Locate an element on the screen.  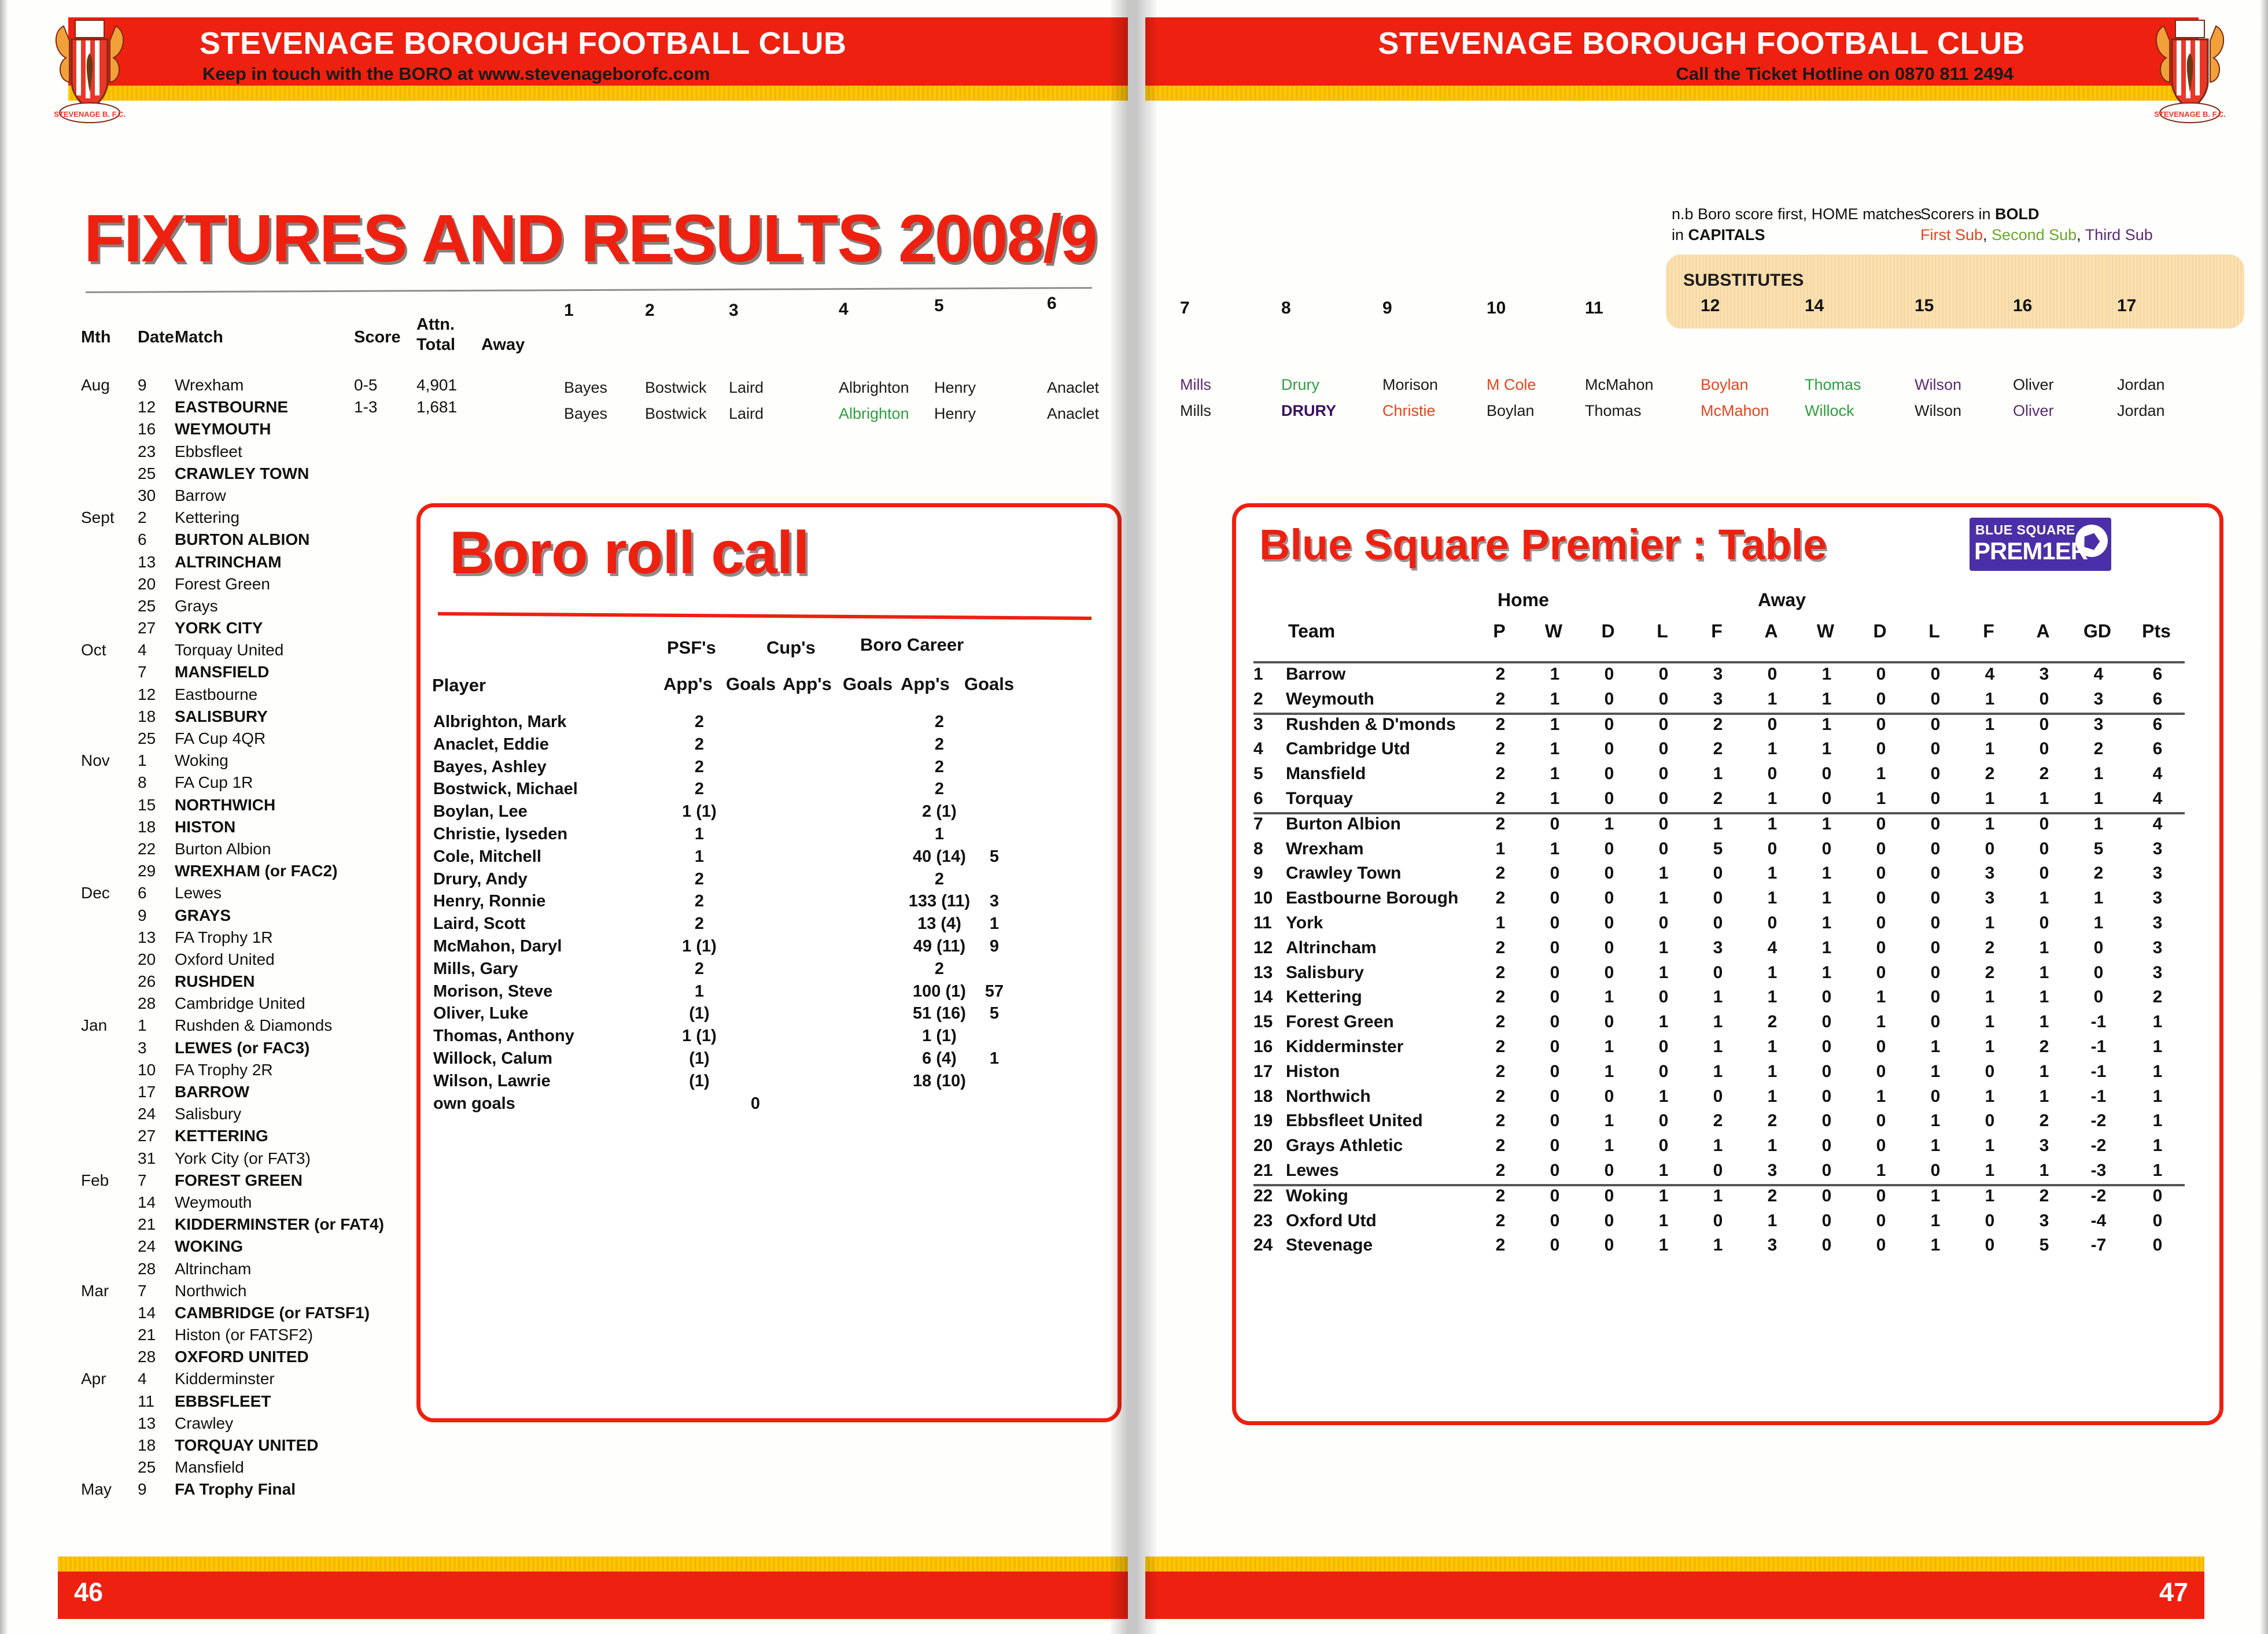
roll-call-col-psf-goals: Goals is located at coordinates (751, 684).